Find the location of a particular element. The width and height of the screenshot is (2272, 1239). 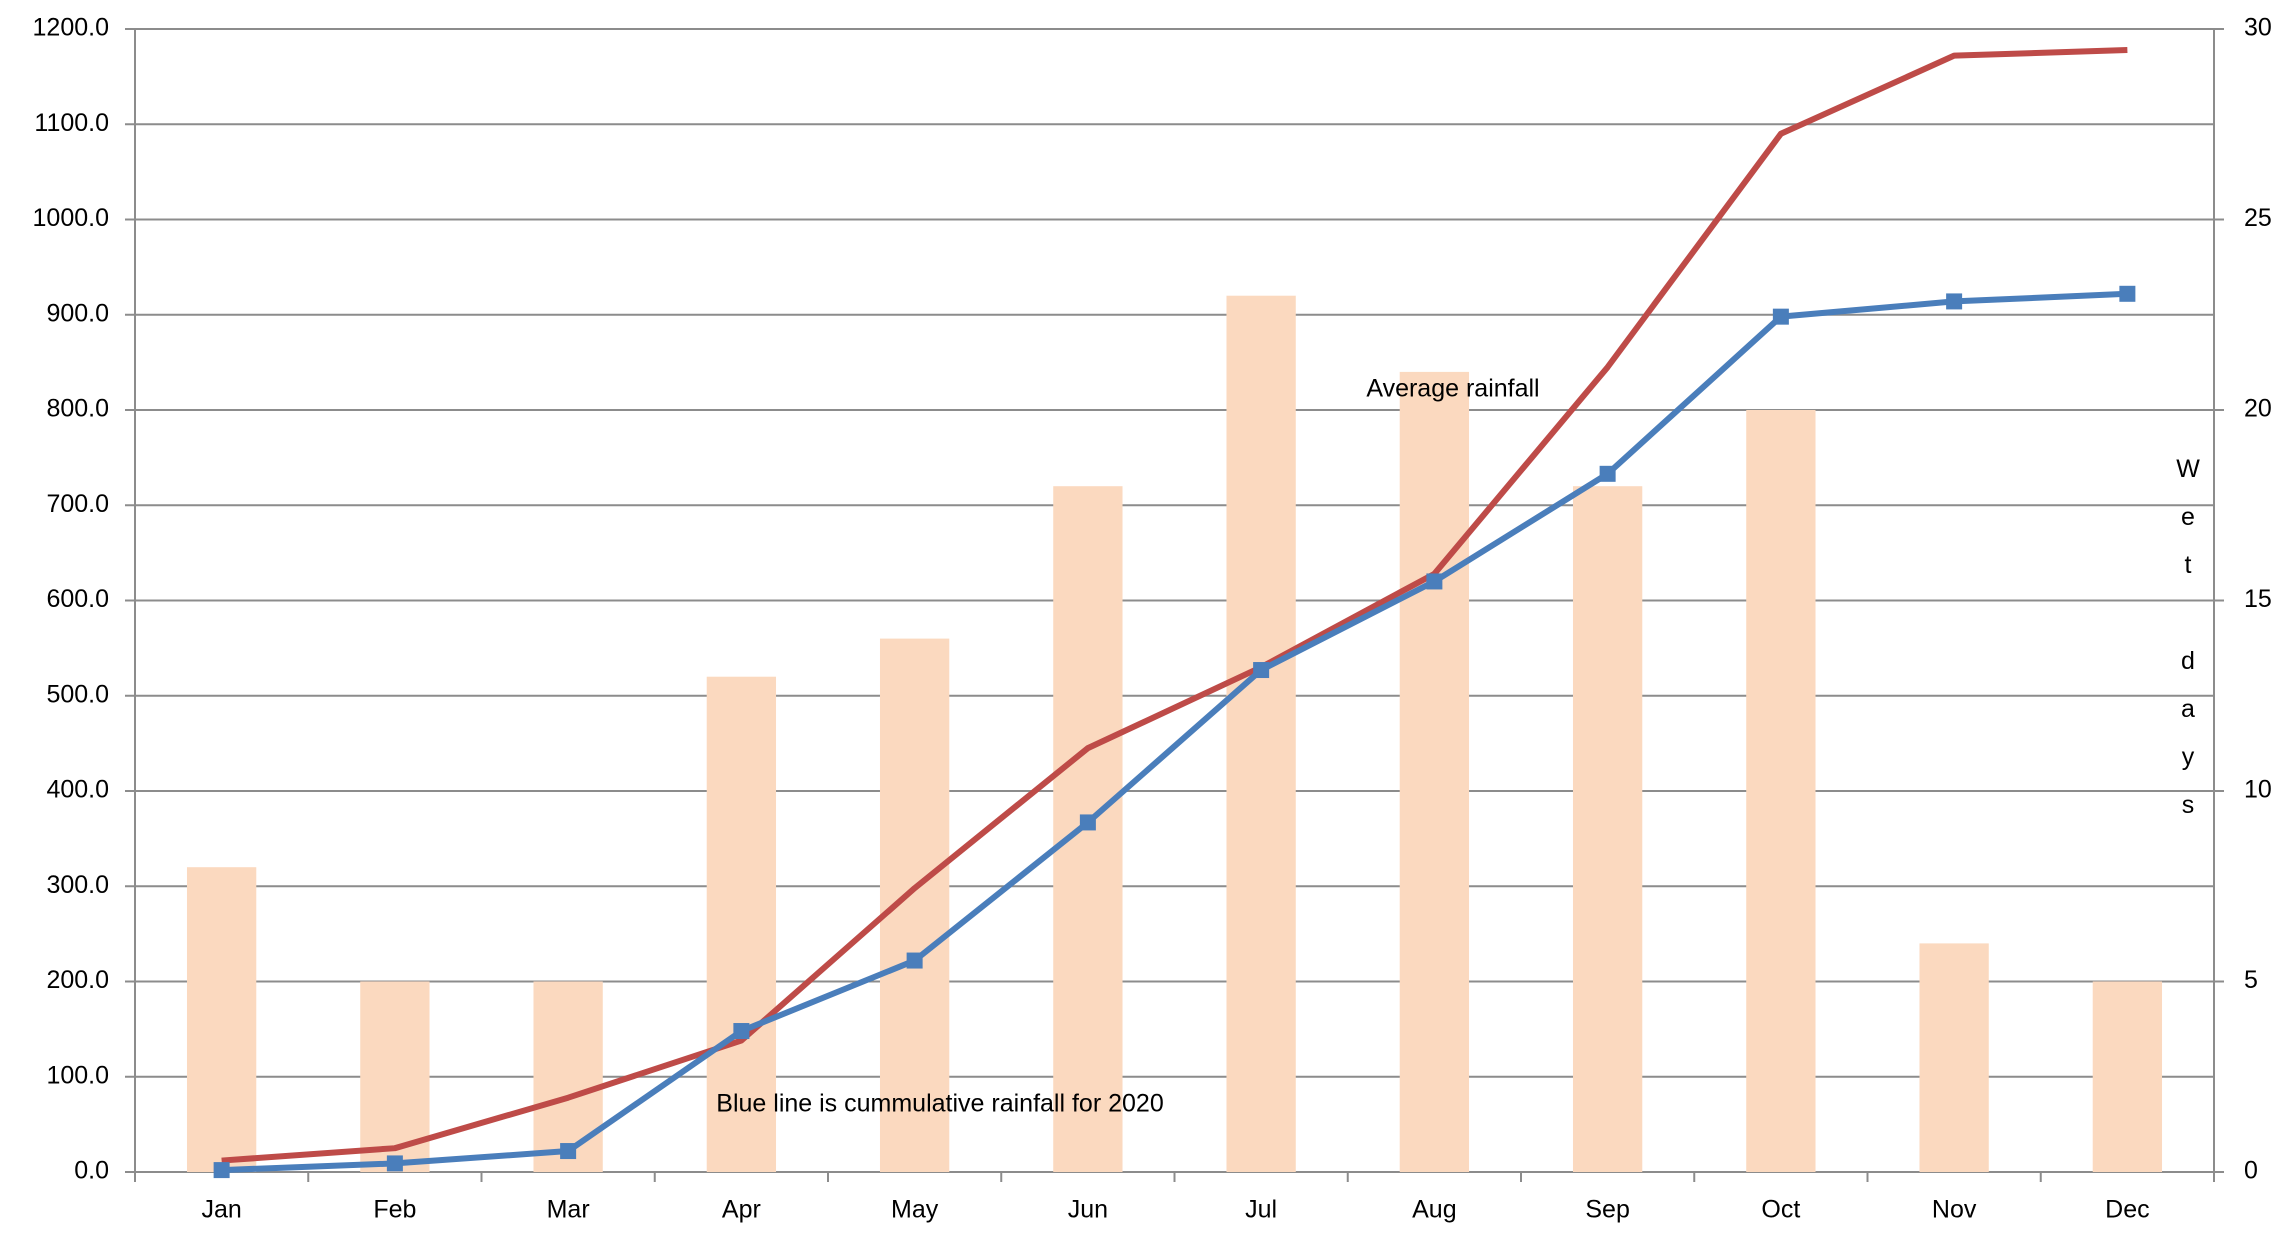

y-tick-label: 600.0 is located at coordinates (77, 599).